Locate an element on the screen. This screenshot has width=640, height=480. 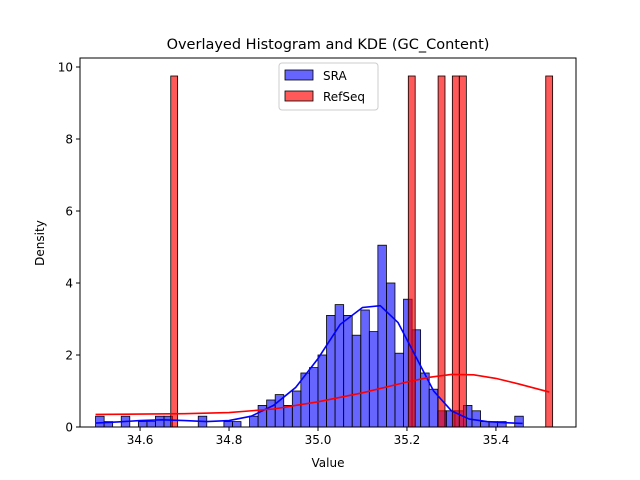
legend-label-sra: SRA is located at coordinates (335, 76).